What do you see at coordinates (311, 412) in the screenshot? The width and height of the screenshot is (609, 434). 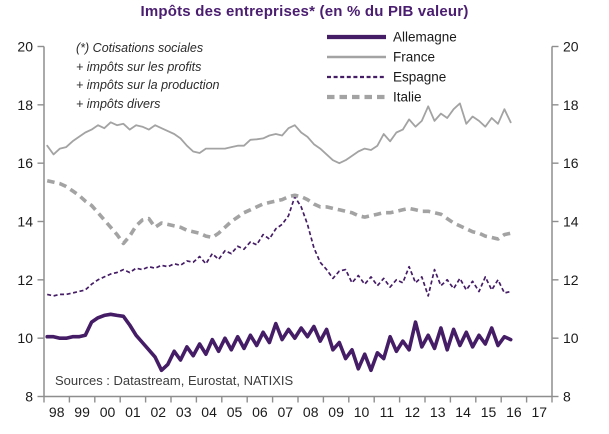 I see `x-tick-label: 08` at bounding box center [311, 412].